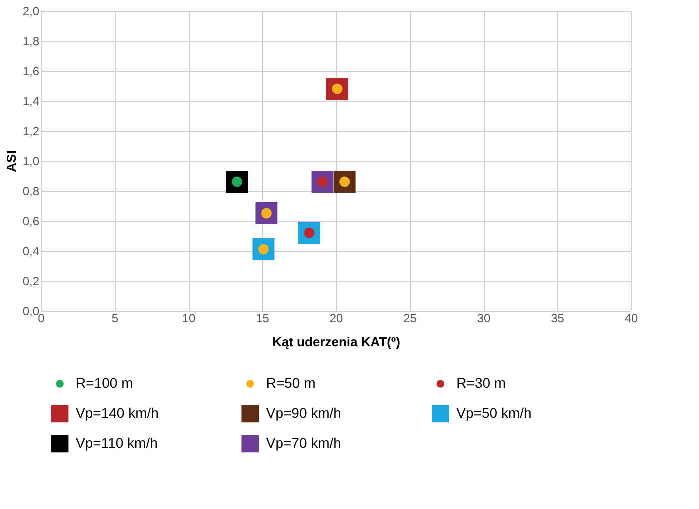 The width and height of the screenshot is (699, 509). What do you see at coordinates (31, 191) in the screenshot?
I see `y-tick-label: 0,8` at bounding box center [31, 191].